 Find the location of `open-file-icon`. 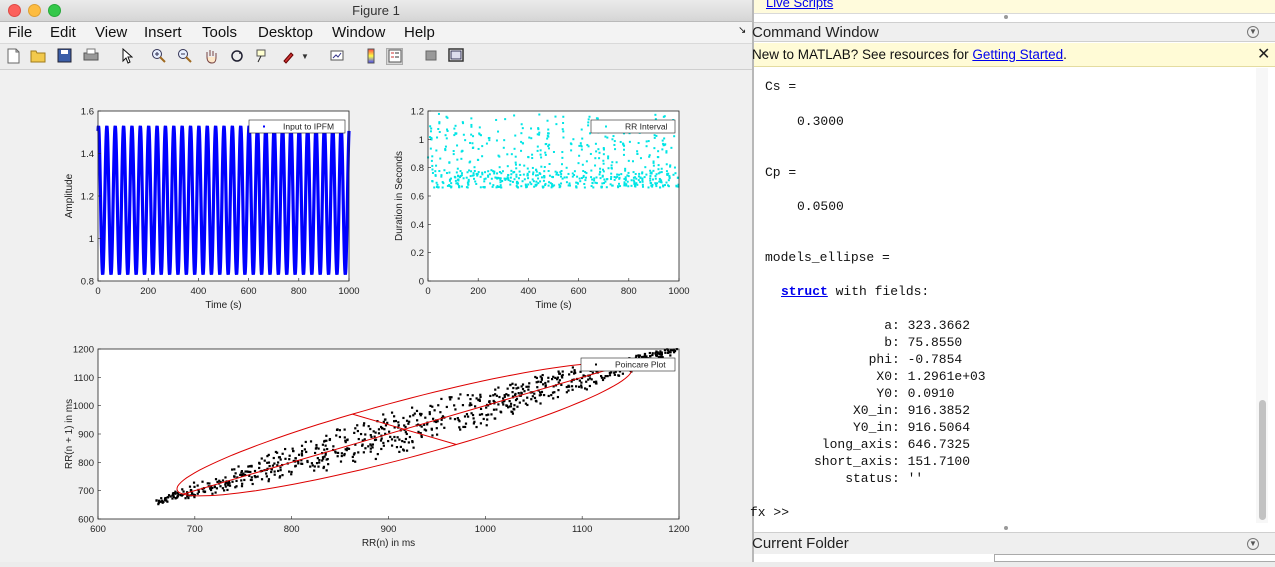

open-file-icon is located at coordinates (38, 56).